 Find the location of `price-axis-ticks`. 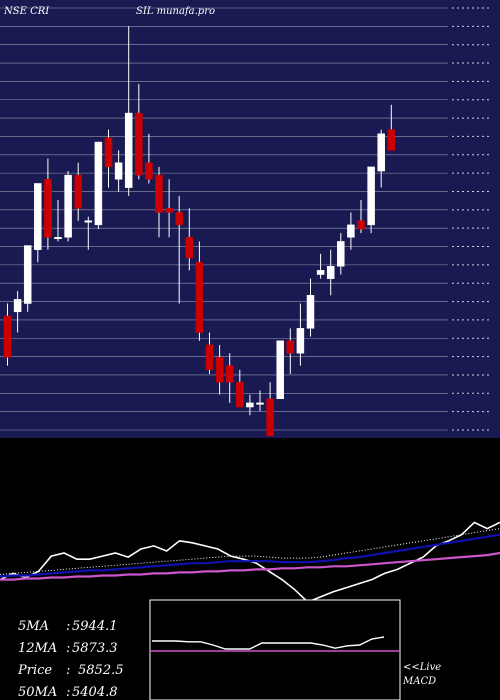

price-axis-ticks is located at coordinates (471, 219).